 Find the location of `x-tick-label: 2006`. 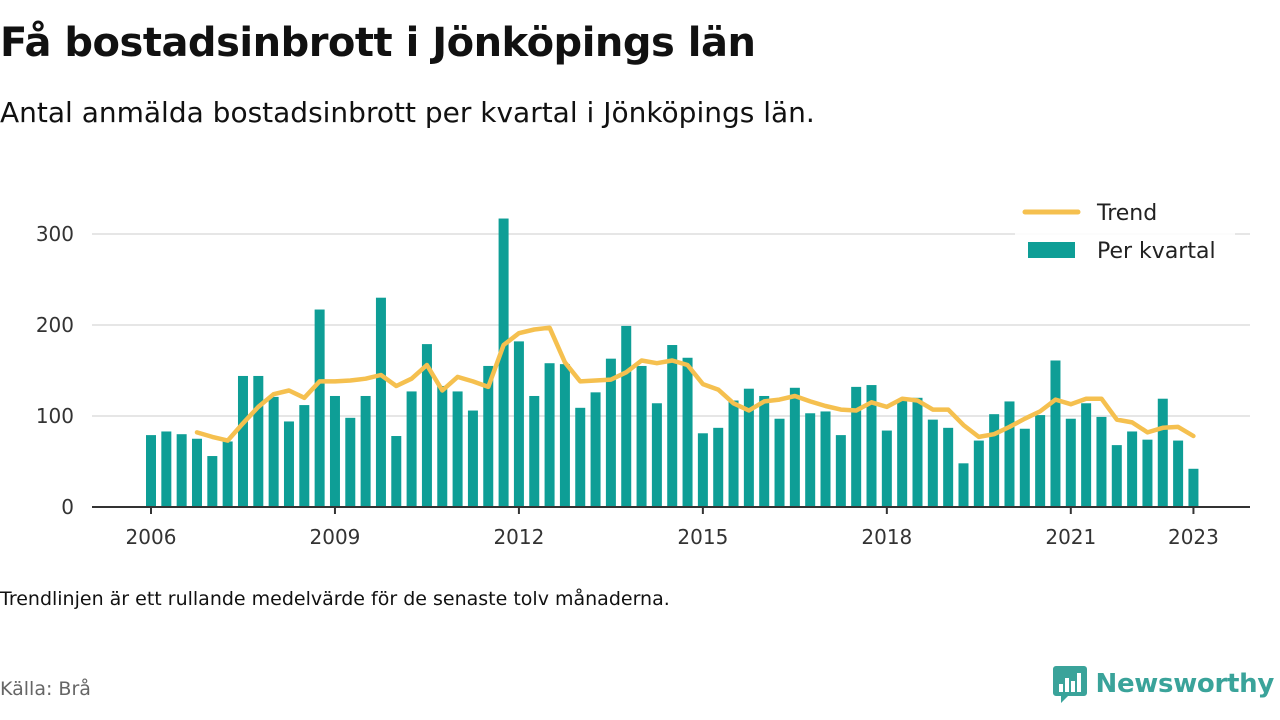

x-tick-label: 2006 is located at coordinates (151, 537).